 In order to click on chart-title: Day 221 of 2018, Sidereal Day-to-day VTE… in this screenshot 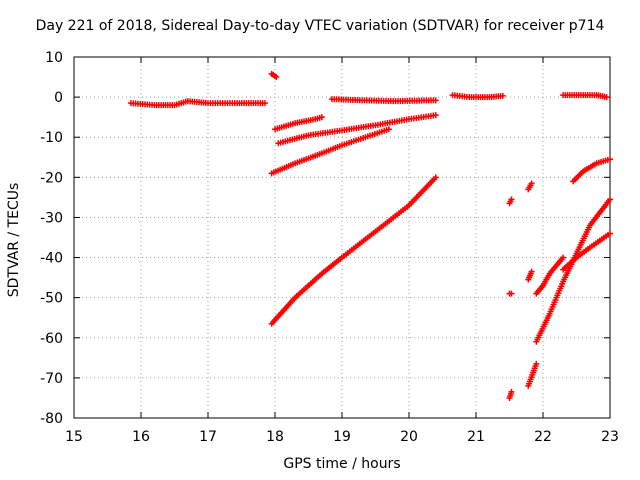, I will do `click(320, 26)`.